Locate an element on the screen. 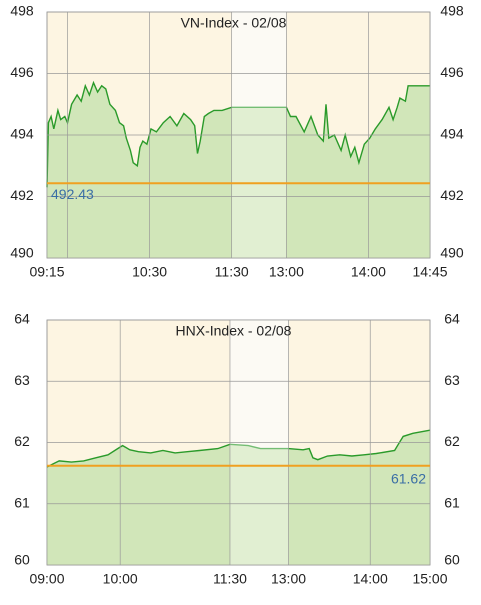 Image resolution: width=481 pixels, height=605 pixels. line is located at coordinates (238, 134).